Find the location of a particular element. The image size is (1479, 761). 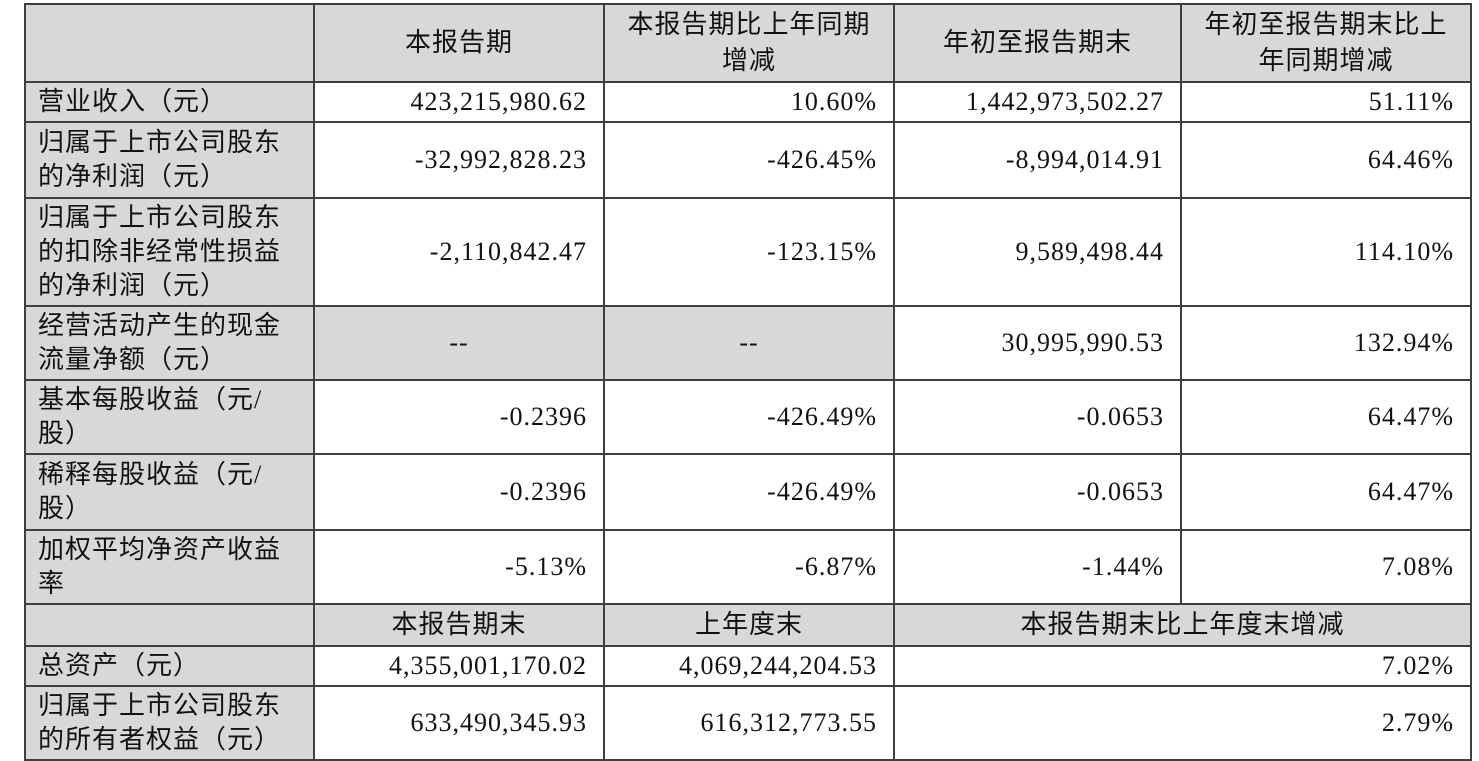

row-label: 总资产（元） is located at coordinates (169, 666).